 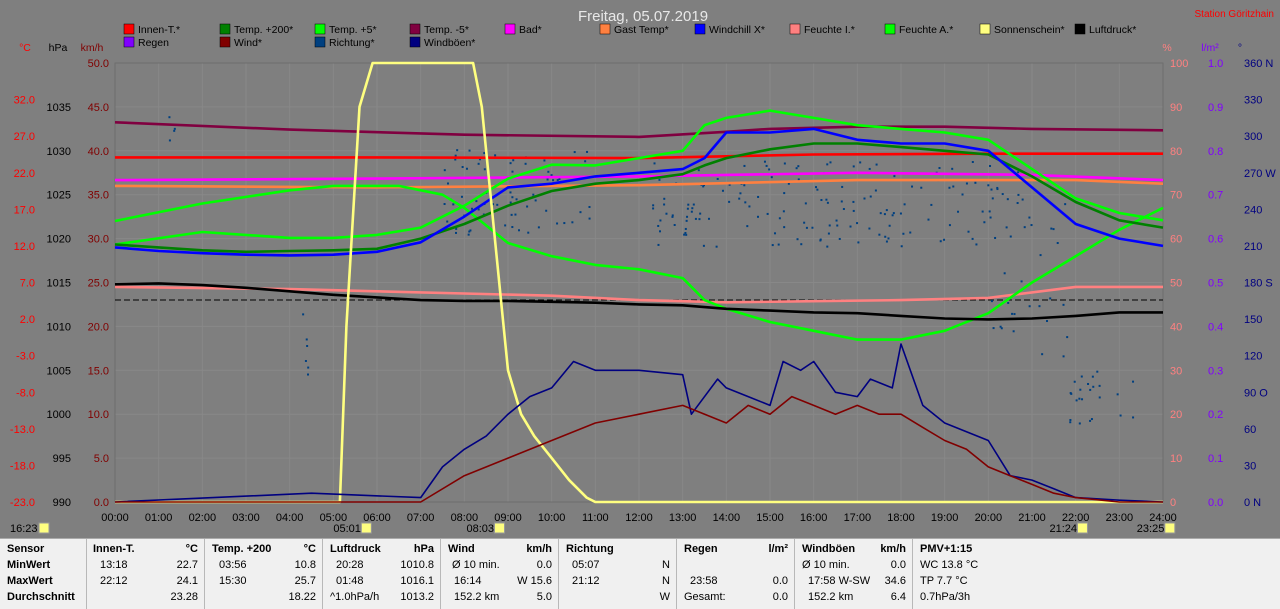 I want to click on legend-label: Windböen*, so click(x=449, y=43).